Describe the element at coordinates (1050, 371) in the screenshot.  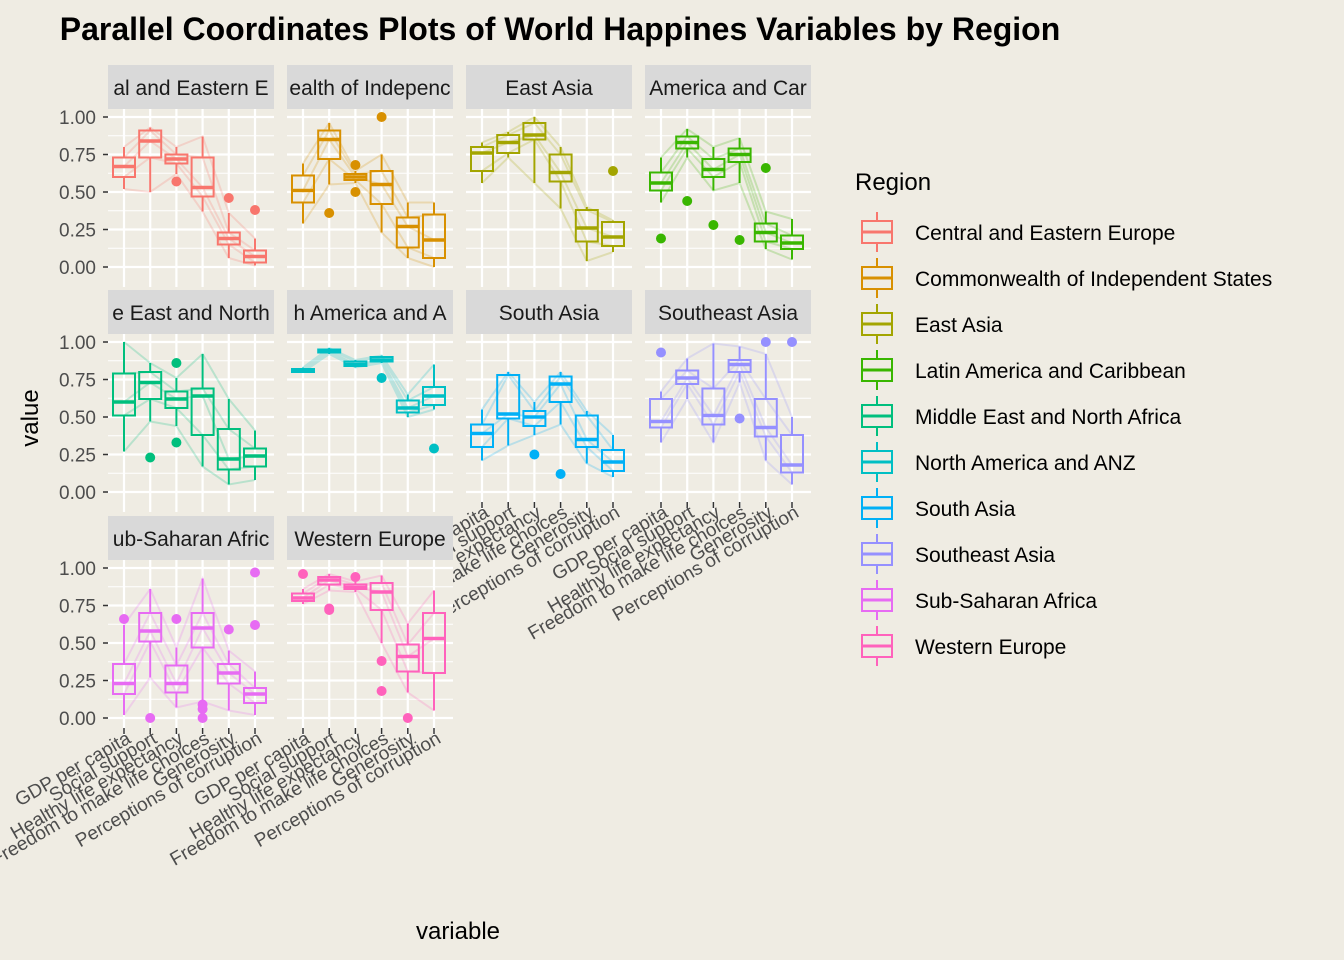
I see `legend-item-label: Latin America and Caribbean` at that location.